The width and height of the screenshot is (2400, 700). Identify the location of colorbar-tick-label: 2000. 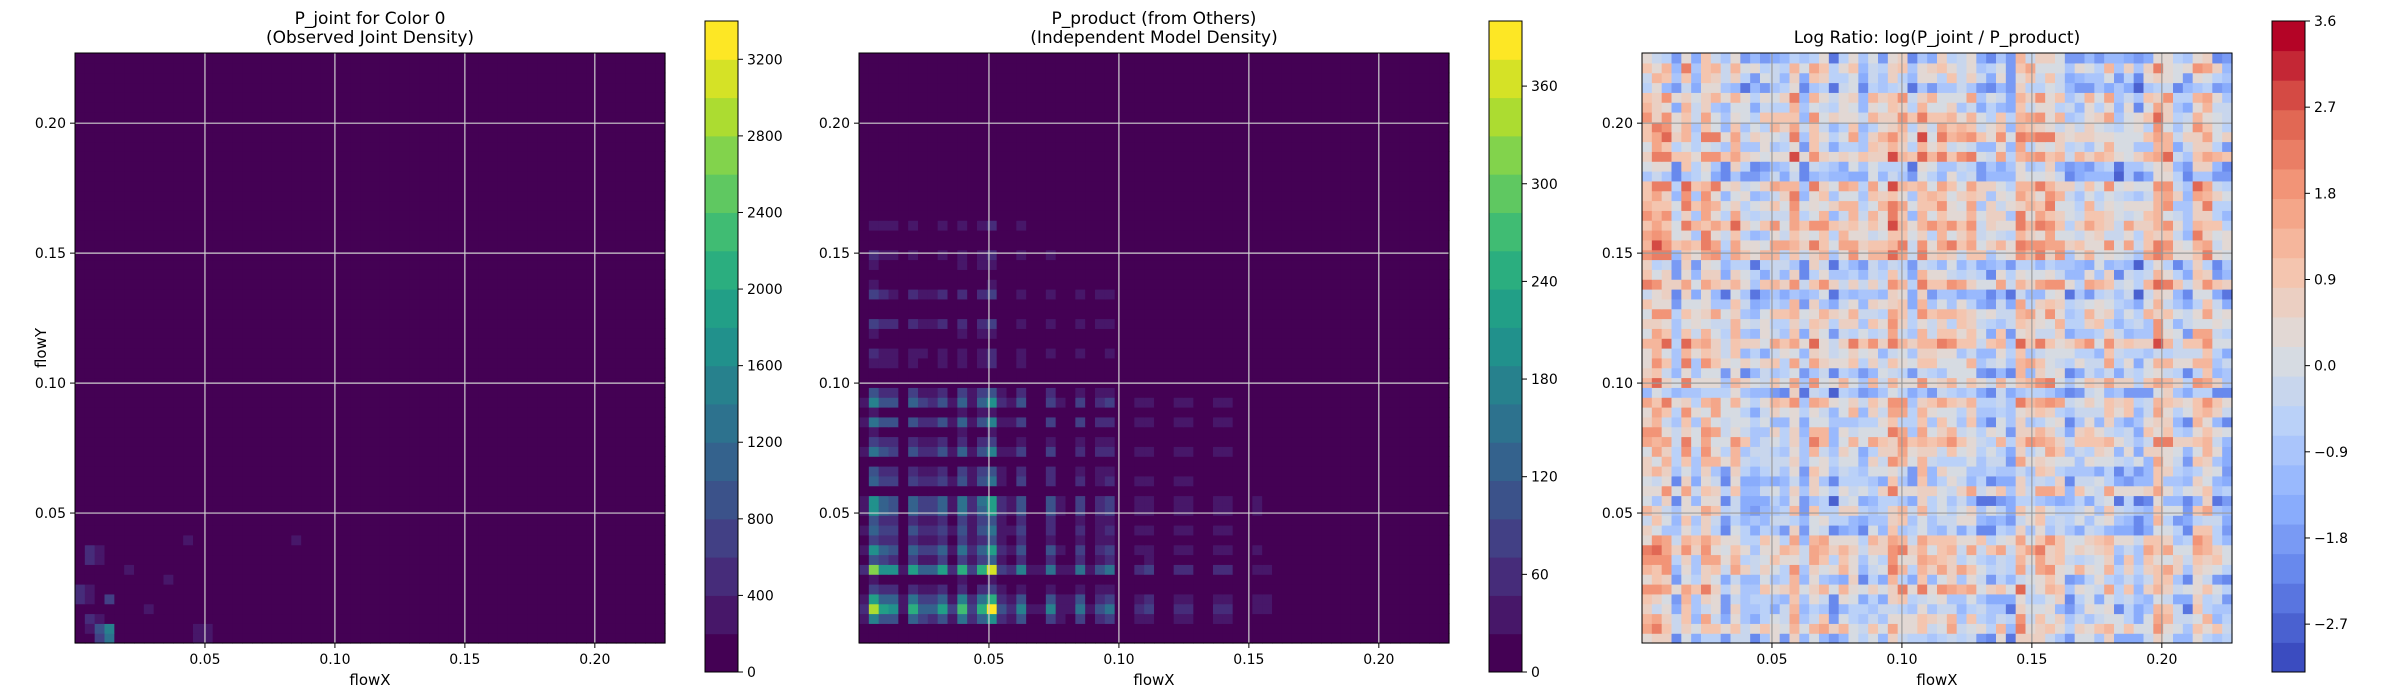
(765, 290).